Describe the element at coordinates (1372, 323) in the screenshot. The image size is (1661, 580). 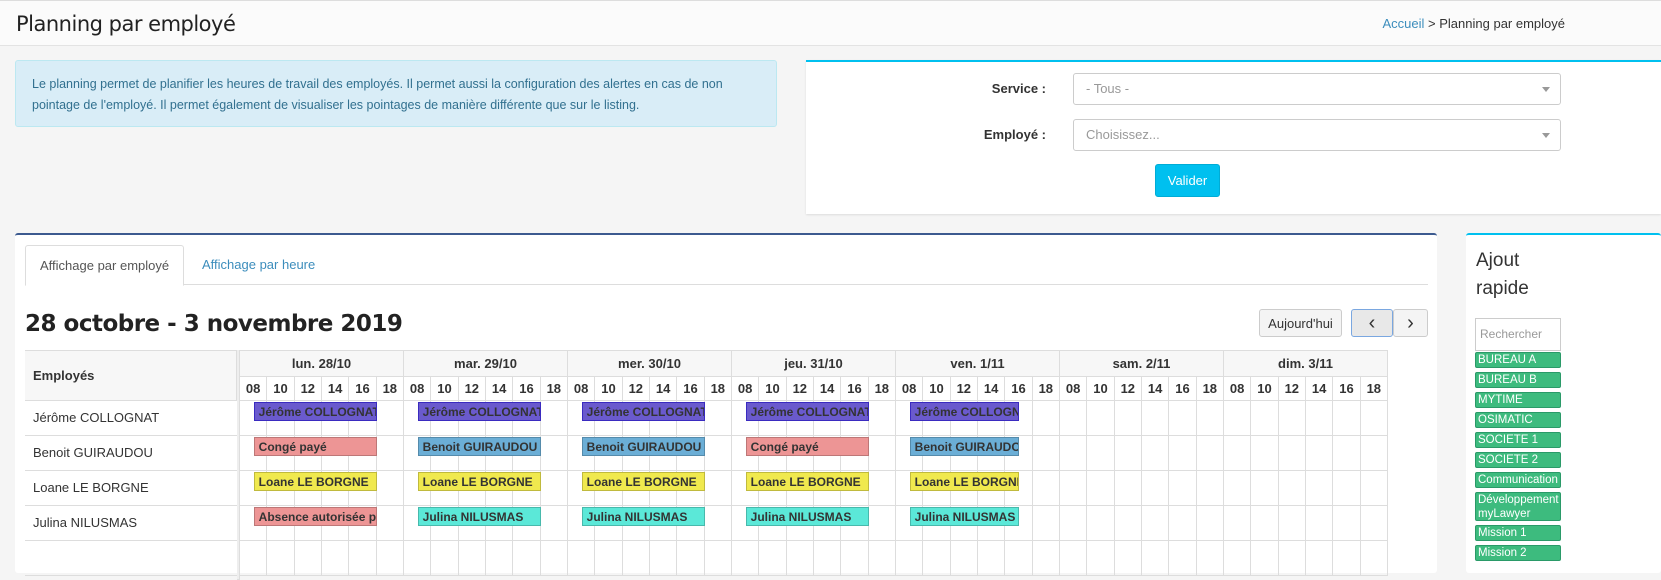
I see `prev-button: ‹` at that location.